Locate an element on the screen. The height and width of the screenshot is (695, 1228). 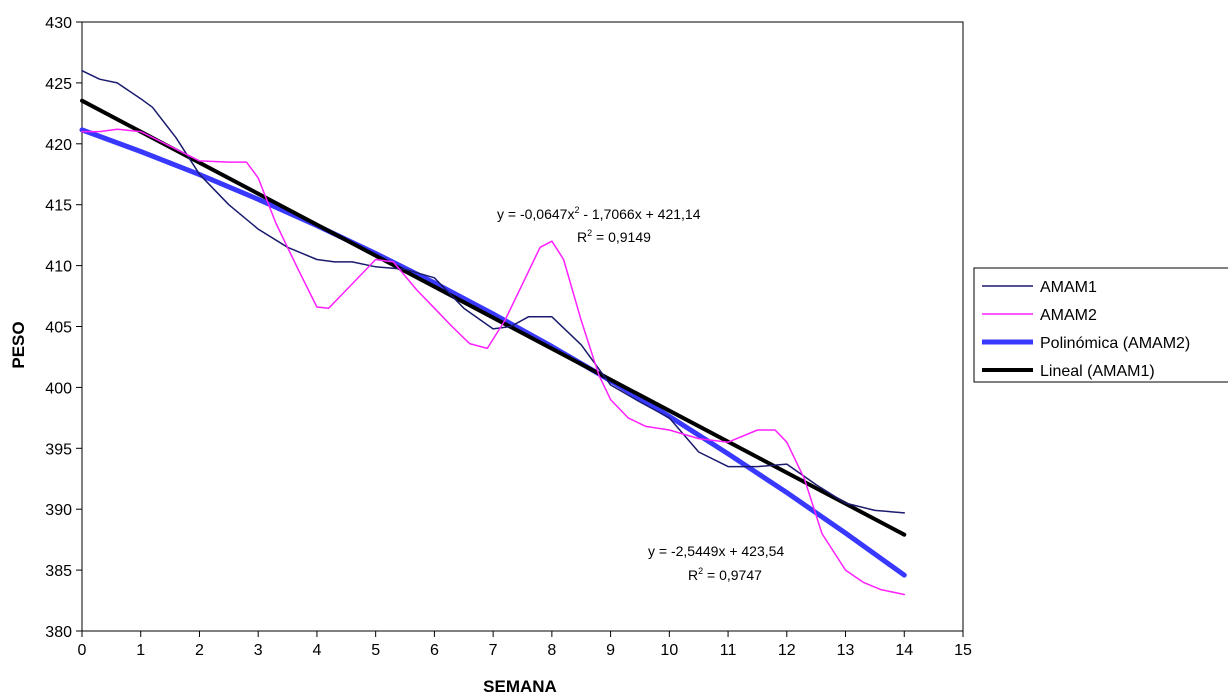
x-tick-label: 14 is located at coordinates (904, 650).